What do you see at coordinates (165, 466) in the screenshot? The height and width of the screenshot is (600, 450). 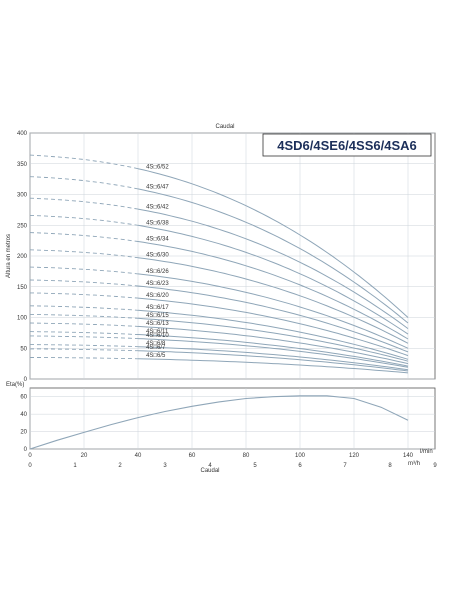 I see `x-tick-label-m3h: 3` at bounding box center [165, 466].